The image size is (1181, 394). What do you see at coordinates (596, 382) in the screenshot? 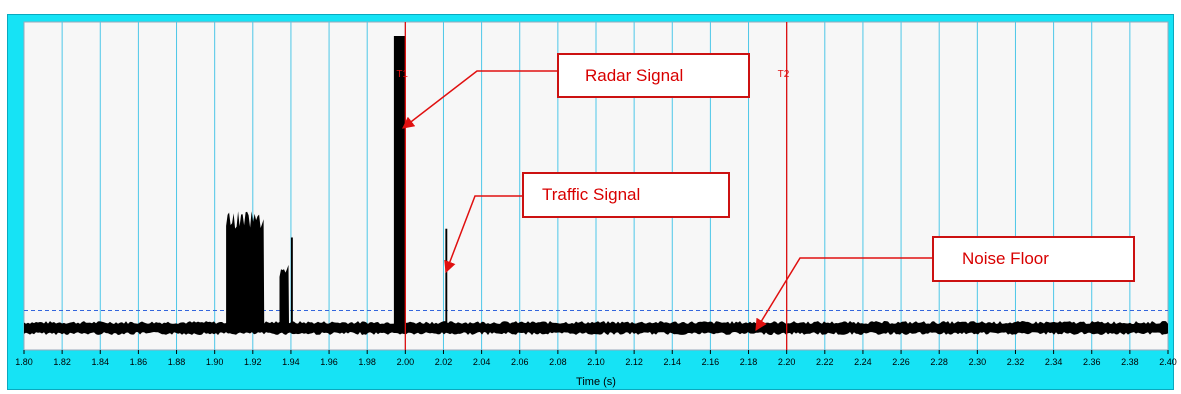
I see `x-axis-label: Time (s)` at bounding box center [596, 382].